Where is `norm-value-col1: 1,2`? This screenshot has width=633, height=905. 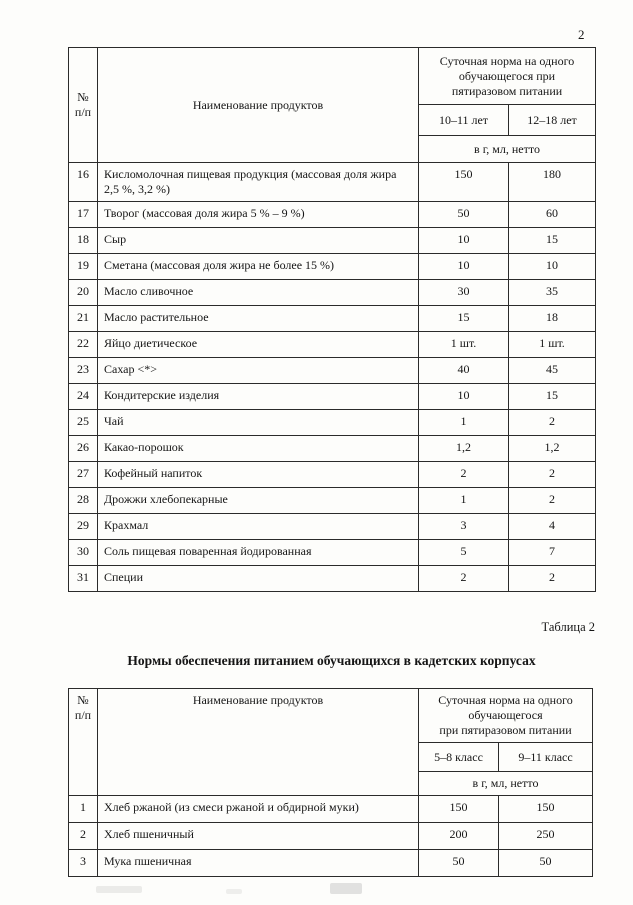 norm-value-col1: 1,2 is located at coordinates (463, 448).